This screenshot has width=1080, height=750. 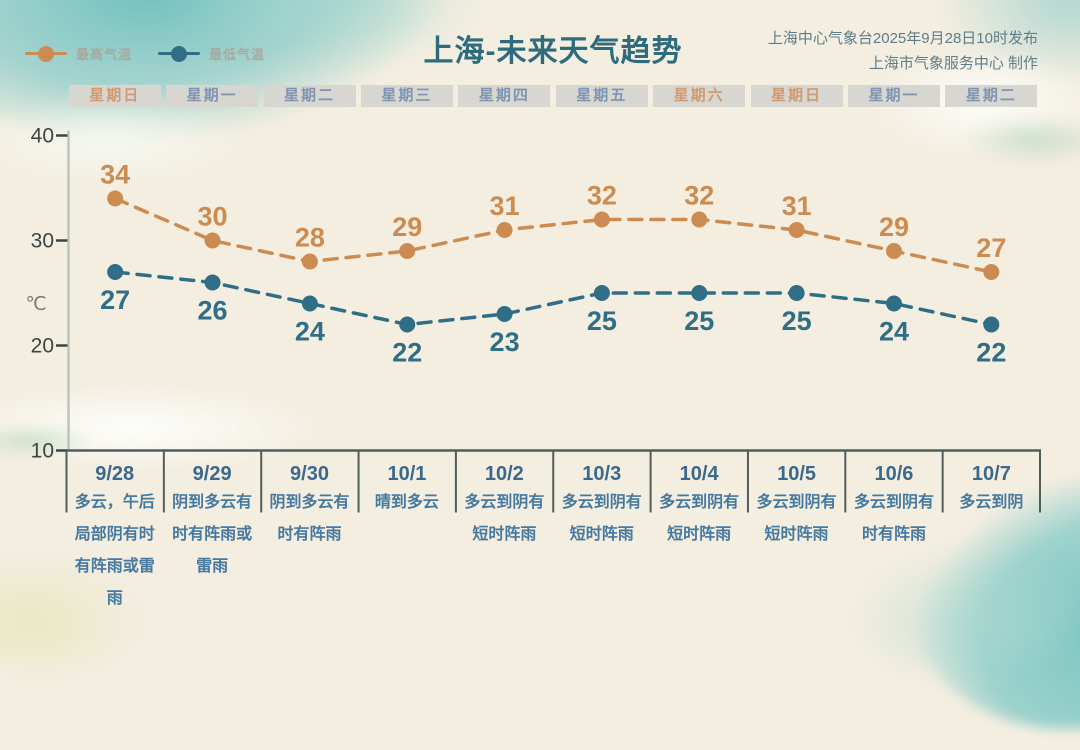 I want to click on forecast-date: 9/28, so click(x=115, y=474).